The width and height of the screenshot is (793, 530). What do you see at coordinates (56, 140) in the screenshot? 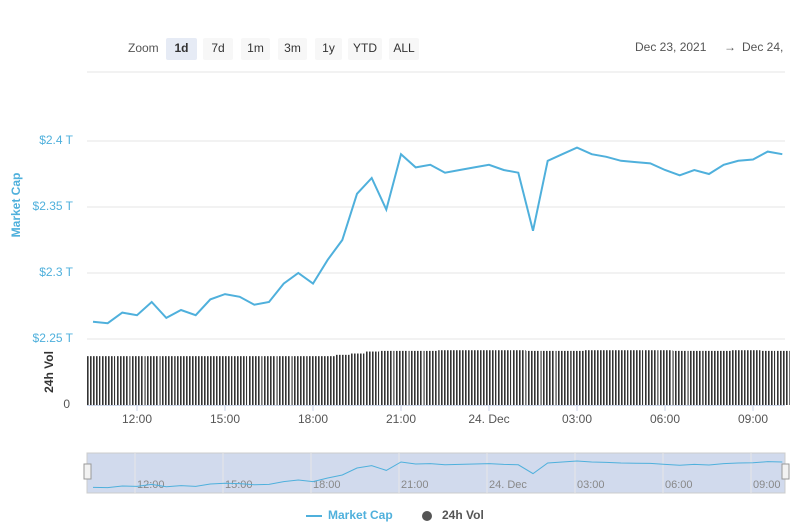
I see `y-tick-label: $2.4 T` at bounding box center [56, 140].